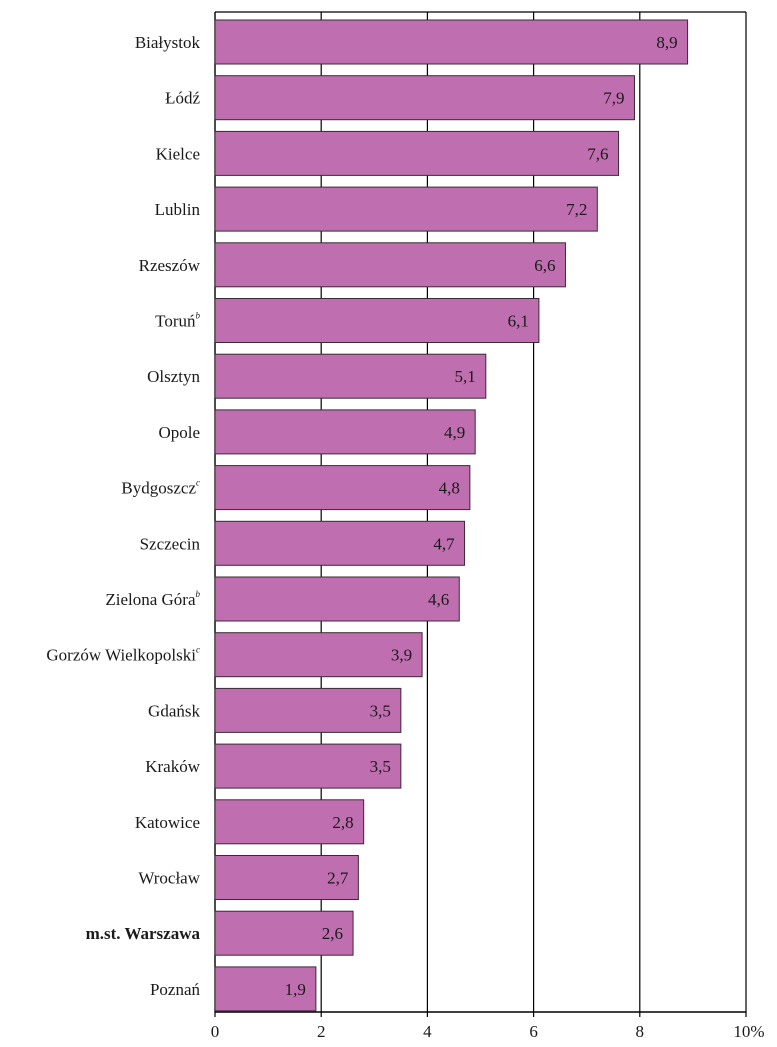 This screenshot has height=1047, width=777. I want to click on category-label: Zielona Górab, so click(152, 599).